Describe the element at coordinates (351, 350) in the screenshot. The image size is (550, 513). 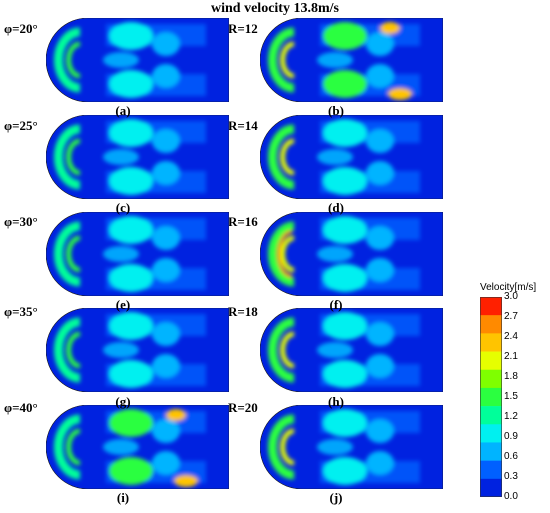
I see `contour-panel-h` at that location.